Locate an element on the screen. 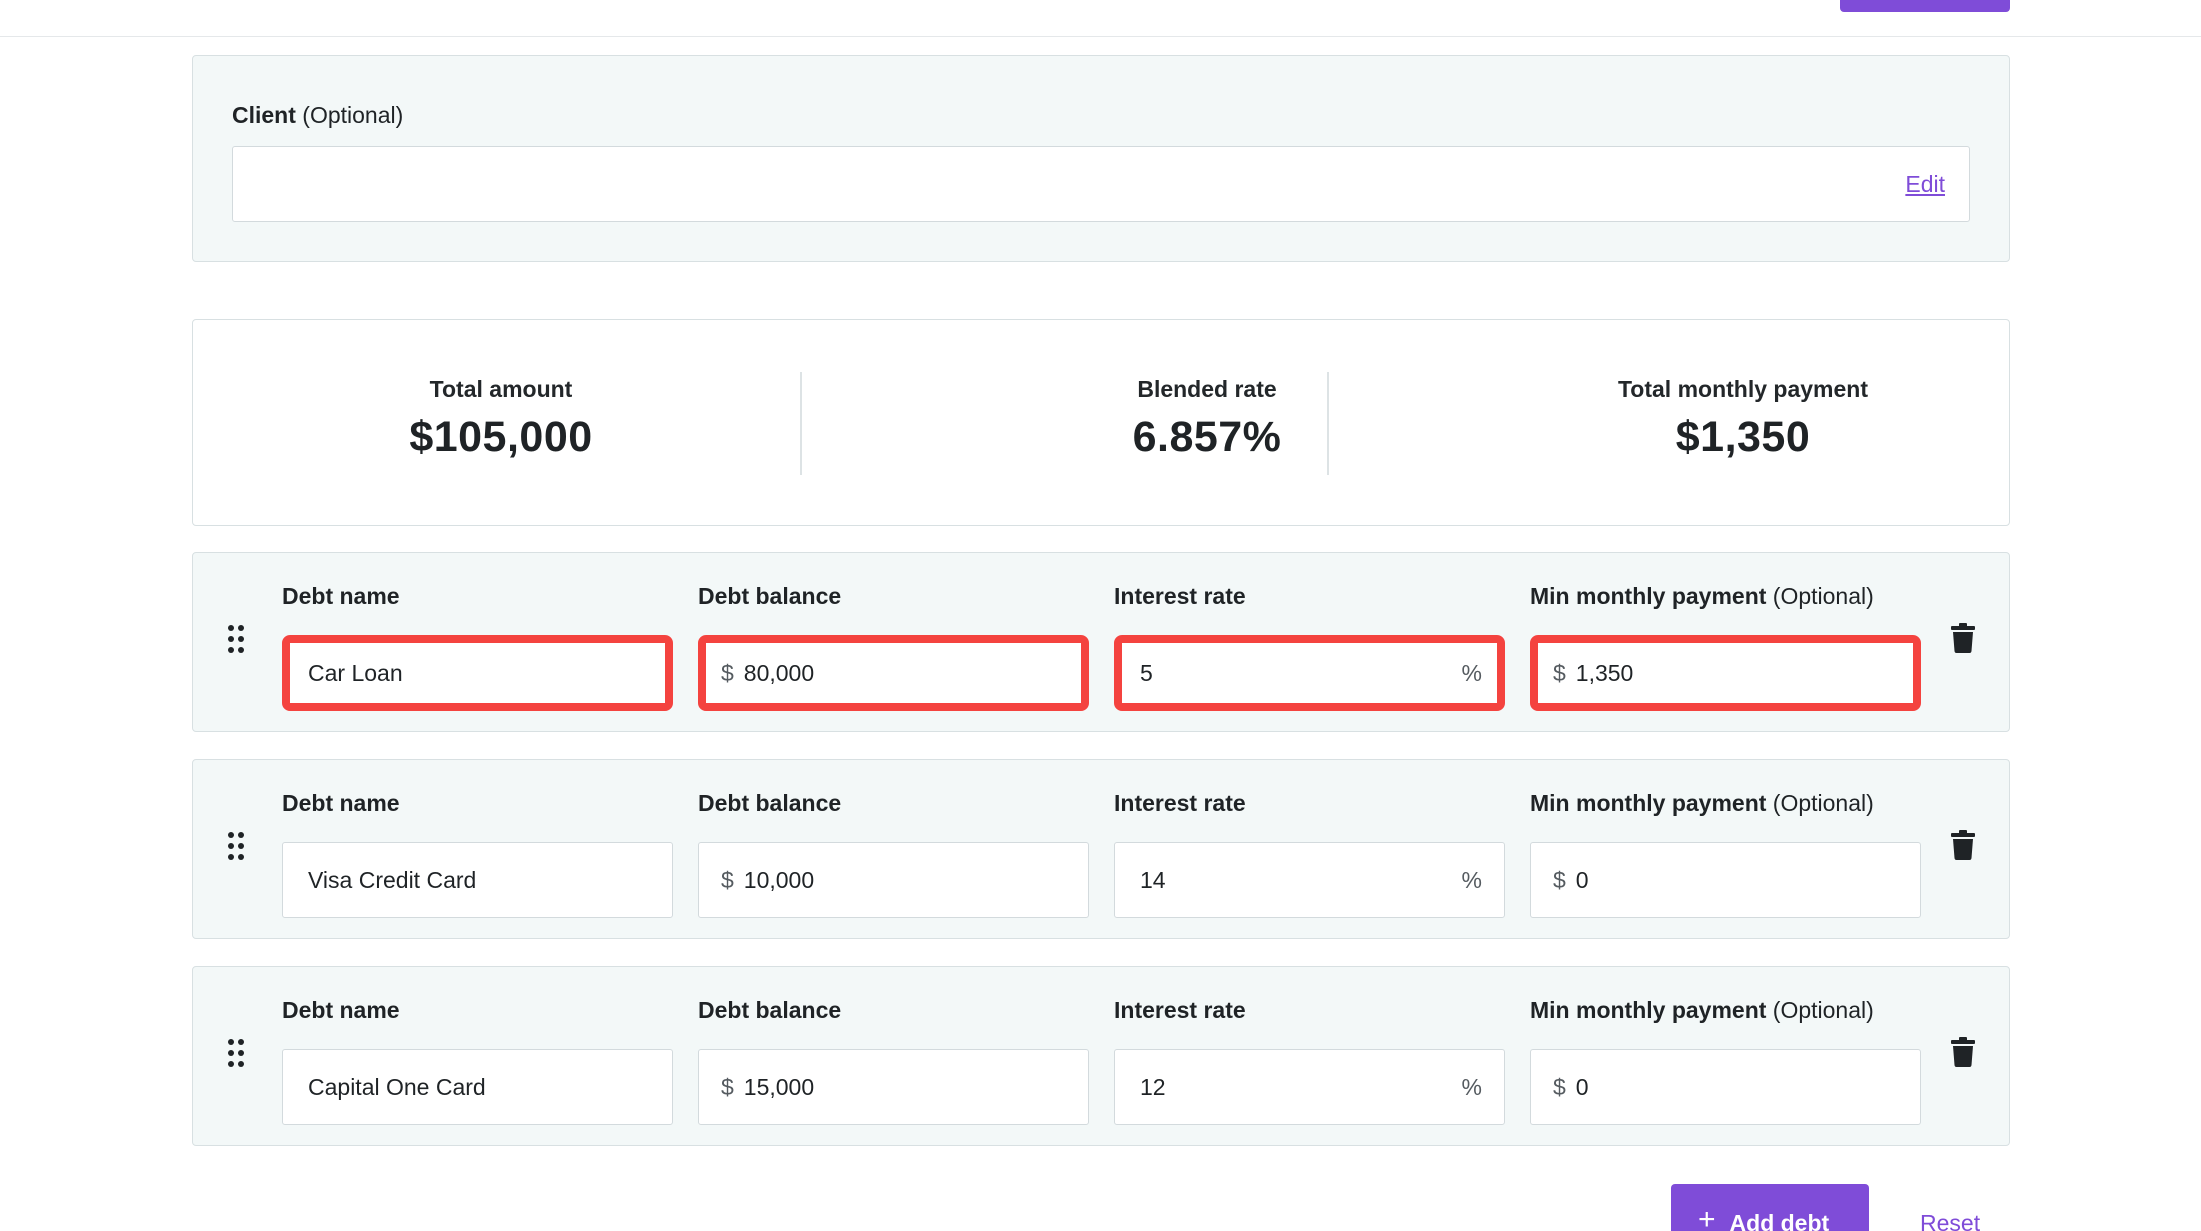 The image size is (2201, 1231). blended-rate-stat: Blended rate 6.857% is located at coordinates (1207, 419).